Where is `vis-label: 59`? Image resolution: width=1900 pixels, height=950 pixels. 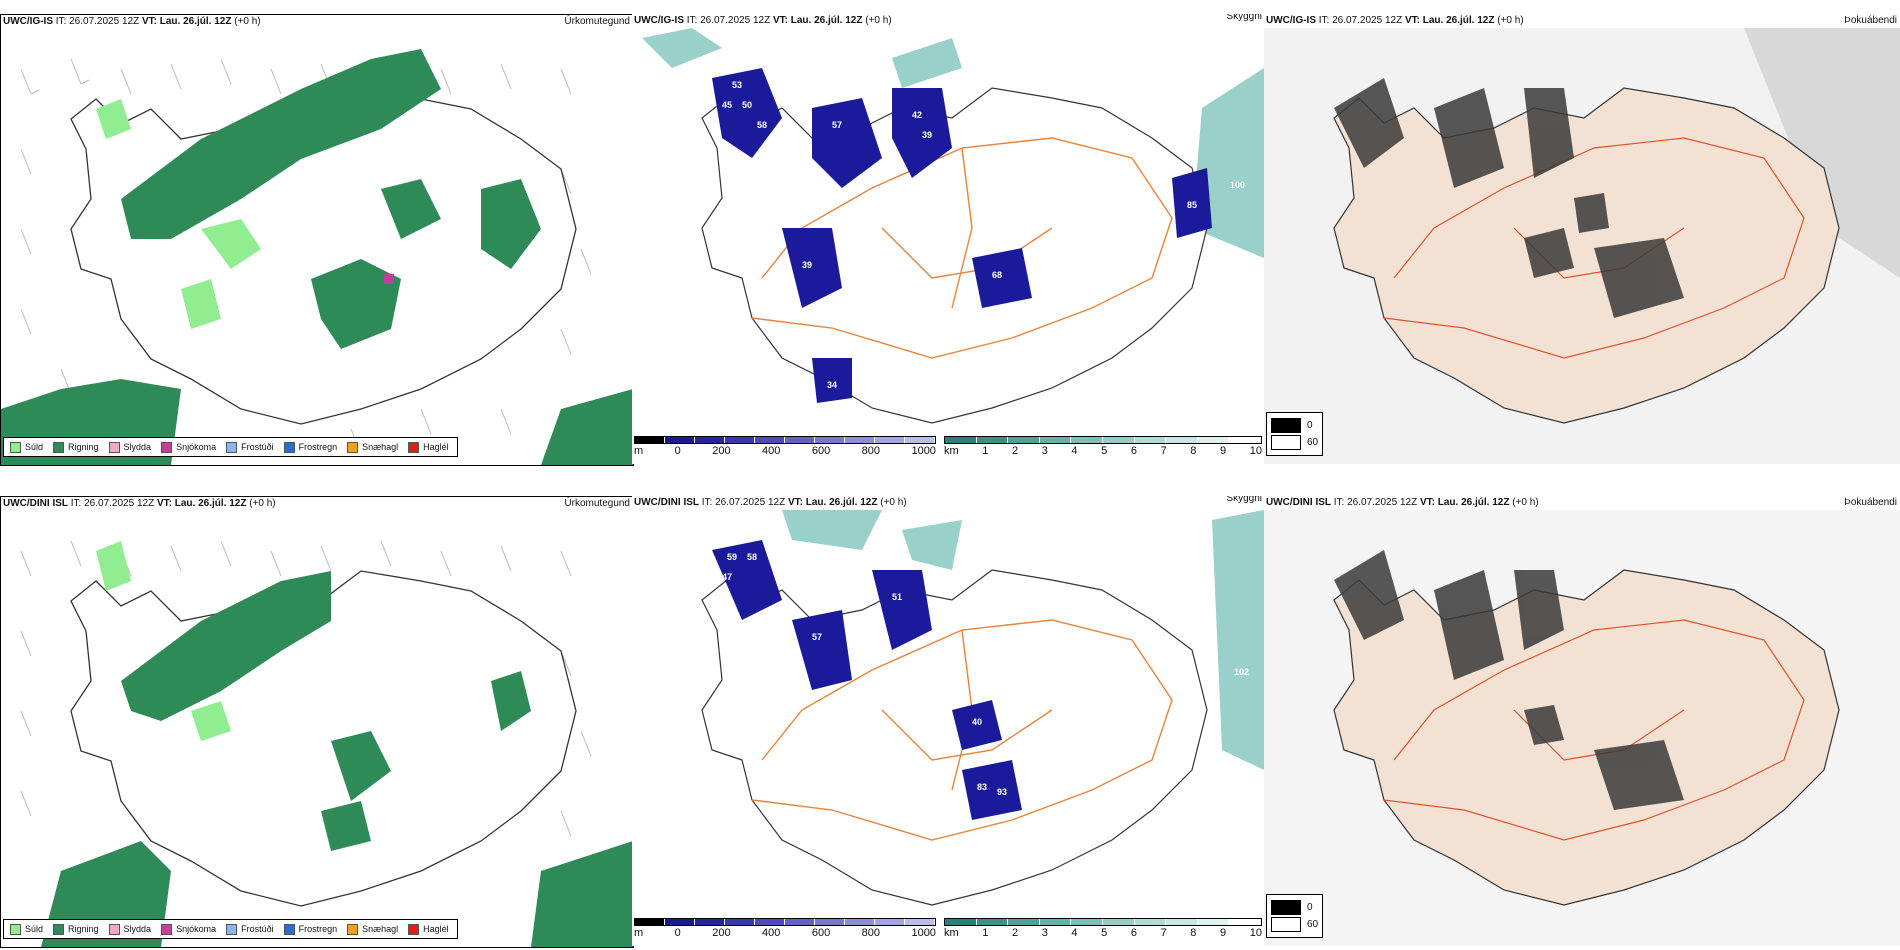 vis-label: 59 is located at coordinates (732, 557).